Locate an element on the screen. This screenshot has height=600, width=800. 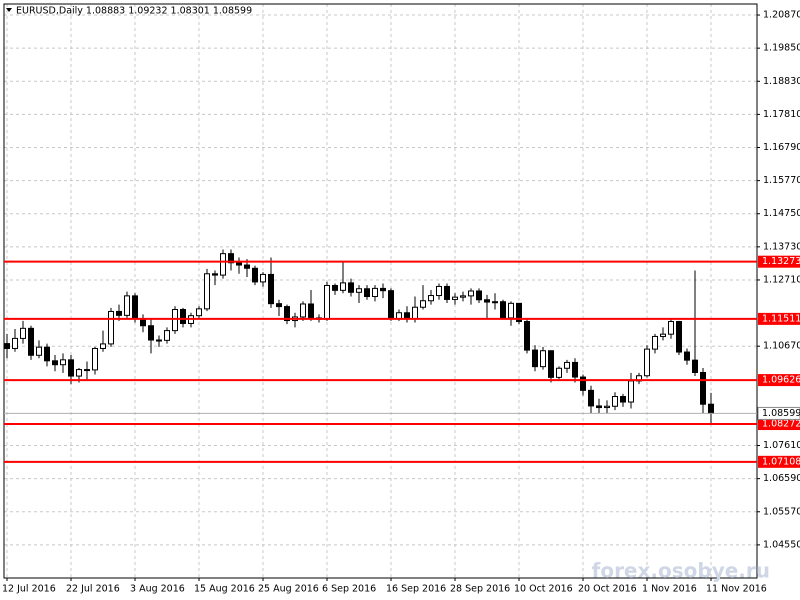
y-tick-label: 1.14750 is located at coordinates (781, 213).